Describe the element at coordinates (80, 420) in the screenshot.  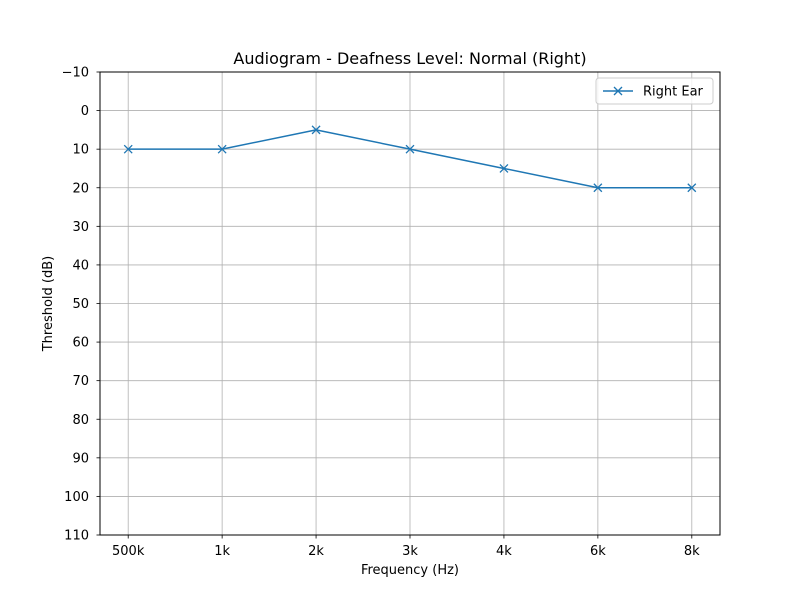
I see `y-tick-label: 80` at that location.